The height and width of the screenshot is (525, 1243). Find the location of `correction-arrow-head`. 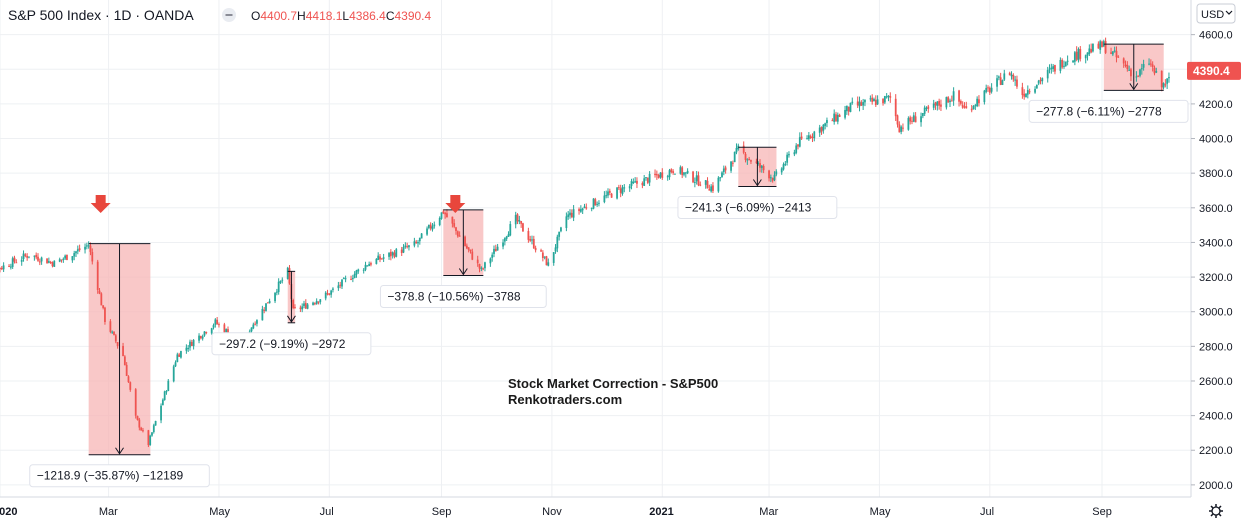

correction-arrow-head is located at coordinates (1134, 87).